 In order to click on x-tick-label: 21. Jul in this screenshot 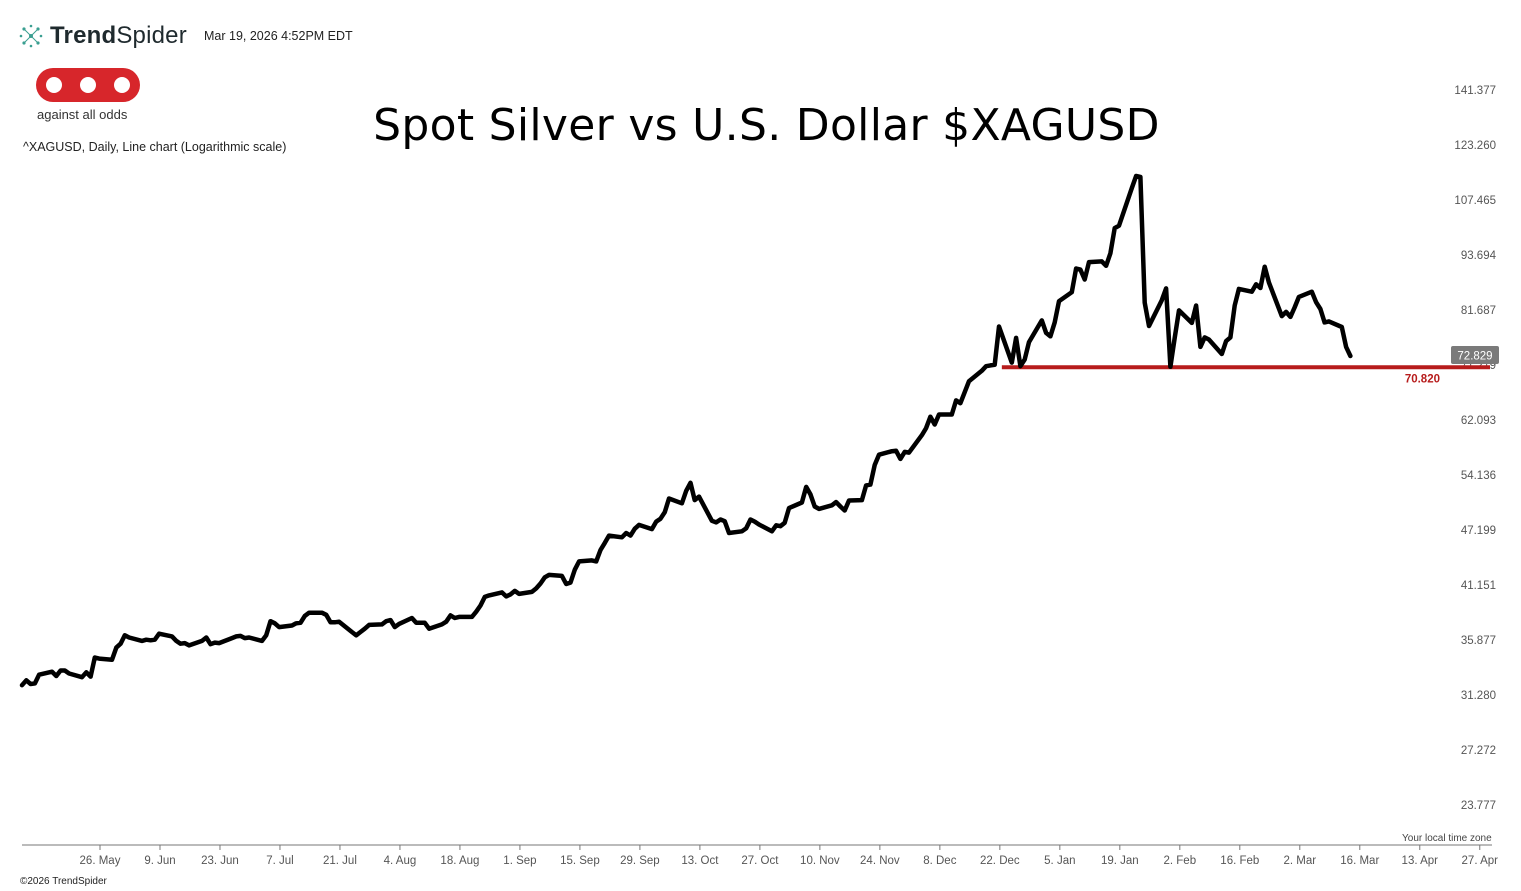, I will do `click(340, 861)`.